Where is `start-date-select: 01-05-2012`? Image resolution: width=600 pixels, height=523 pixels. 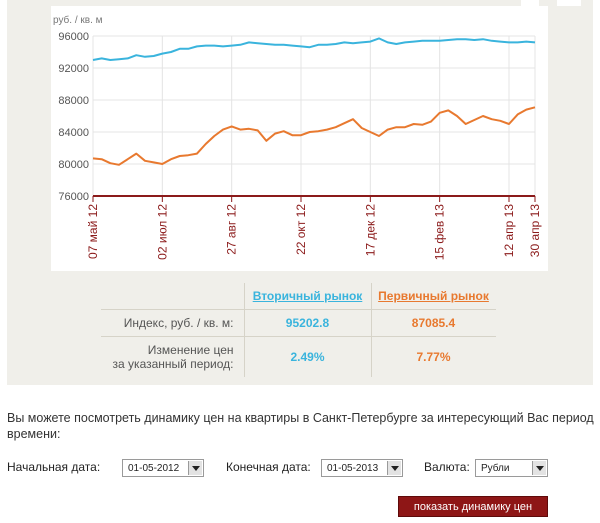 start-date-select: 01-05-2012 is located at coordinates (163, 468).